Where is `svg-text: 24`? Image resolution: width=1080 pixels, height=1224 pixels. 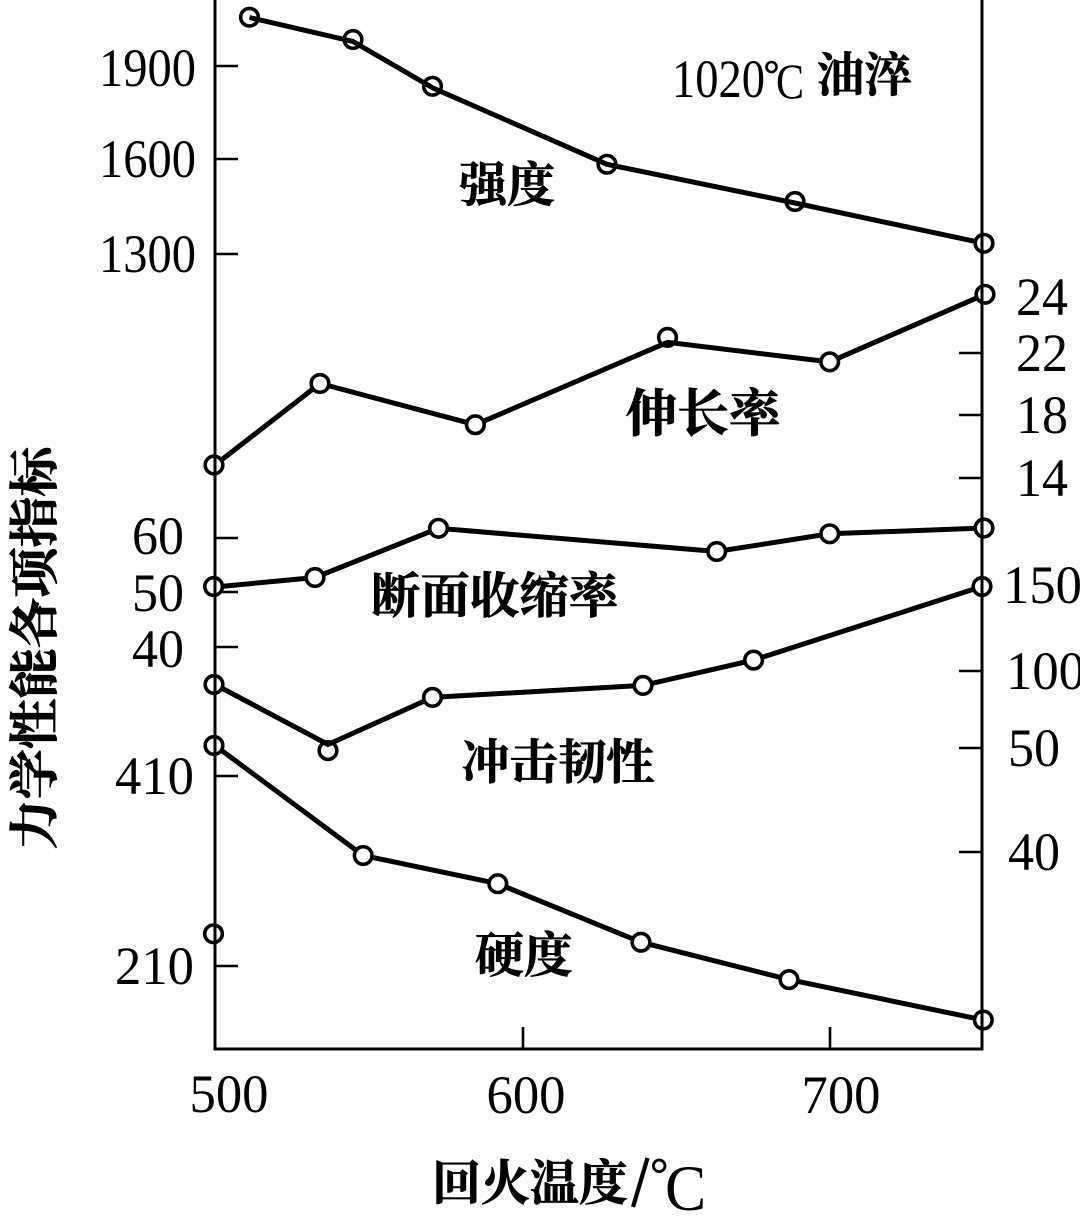 svg-text: 24 is located at coordinates (1042, 297).